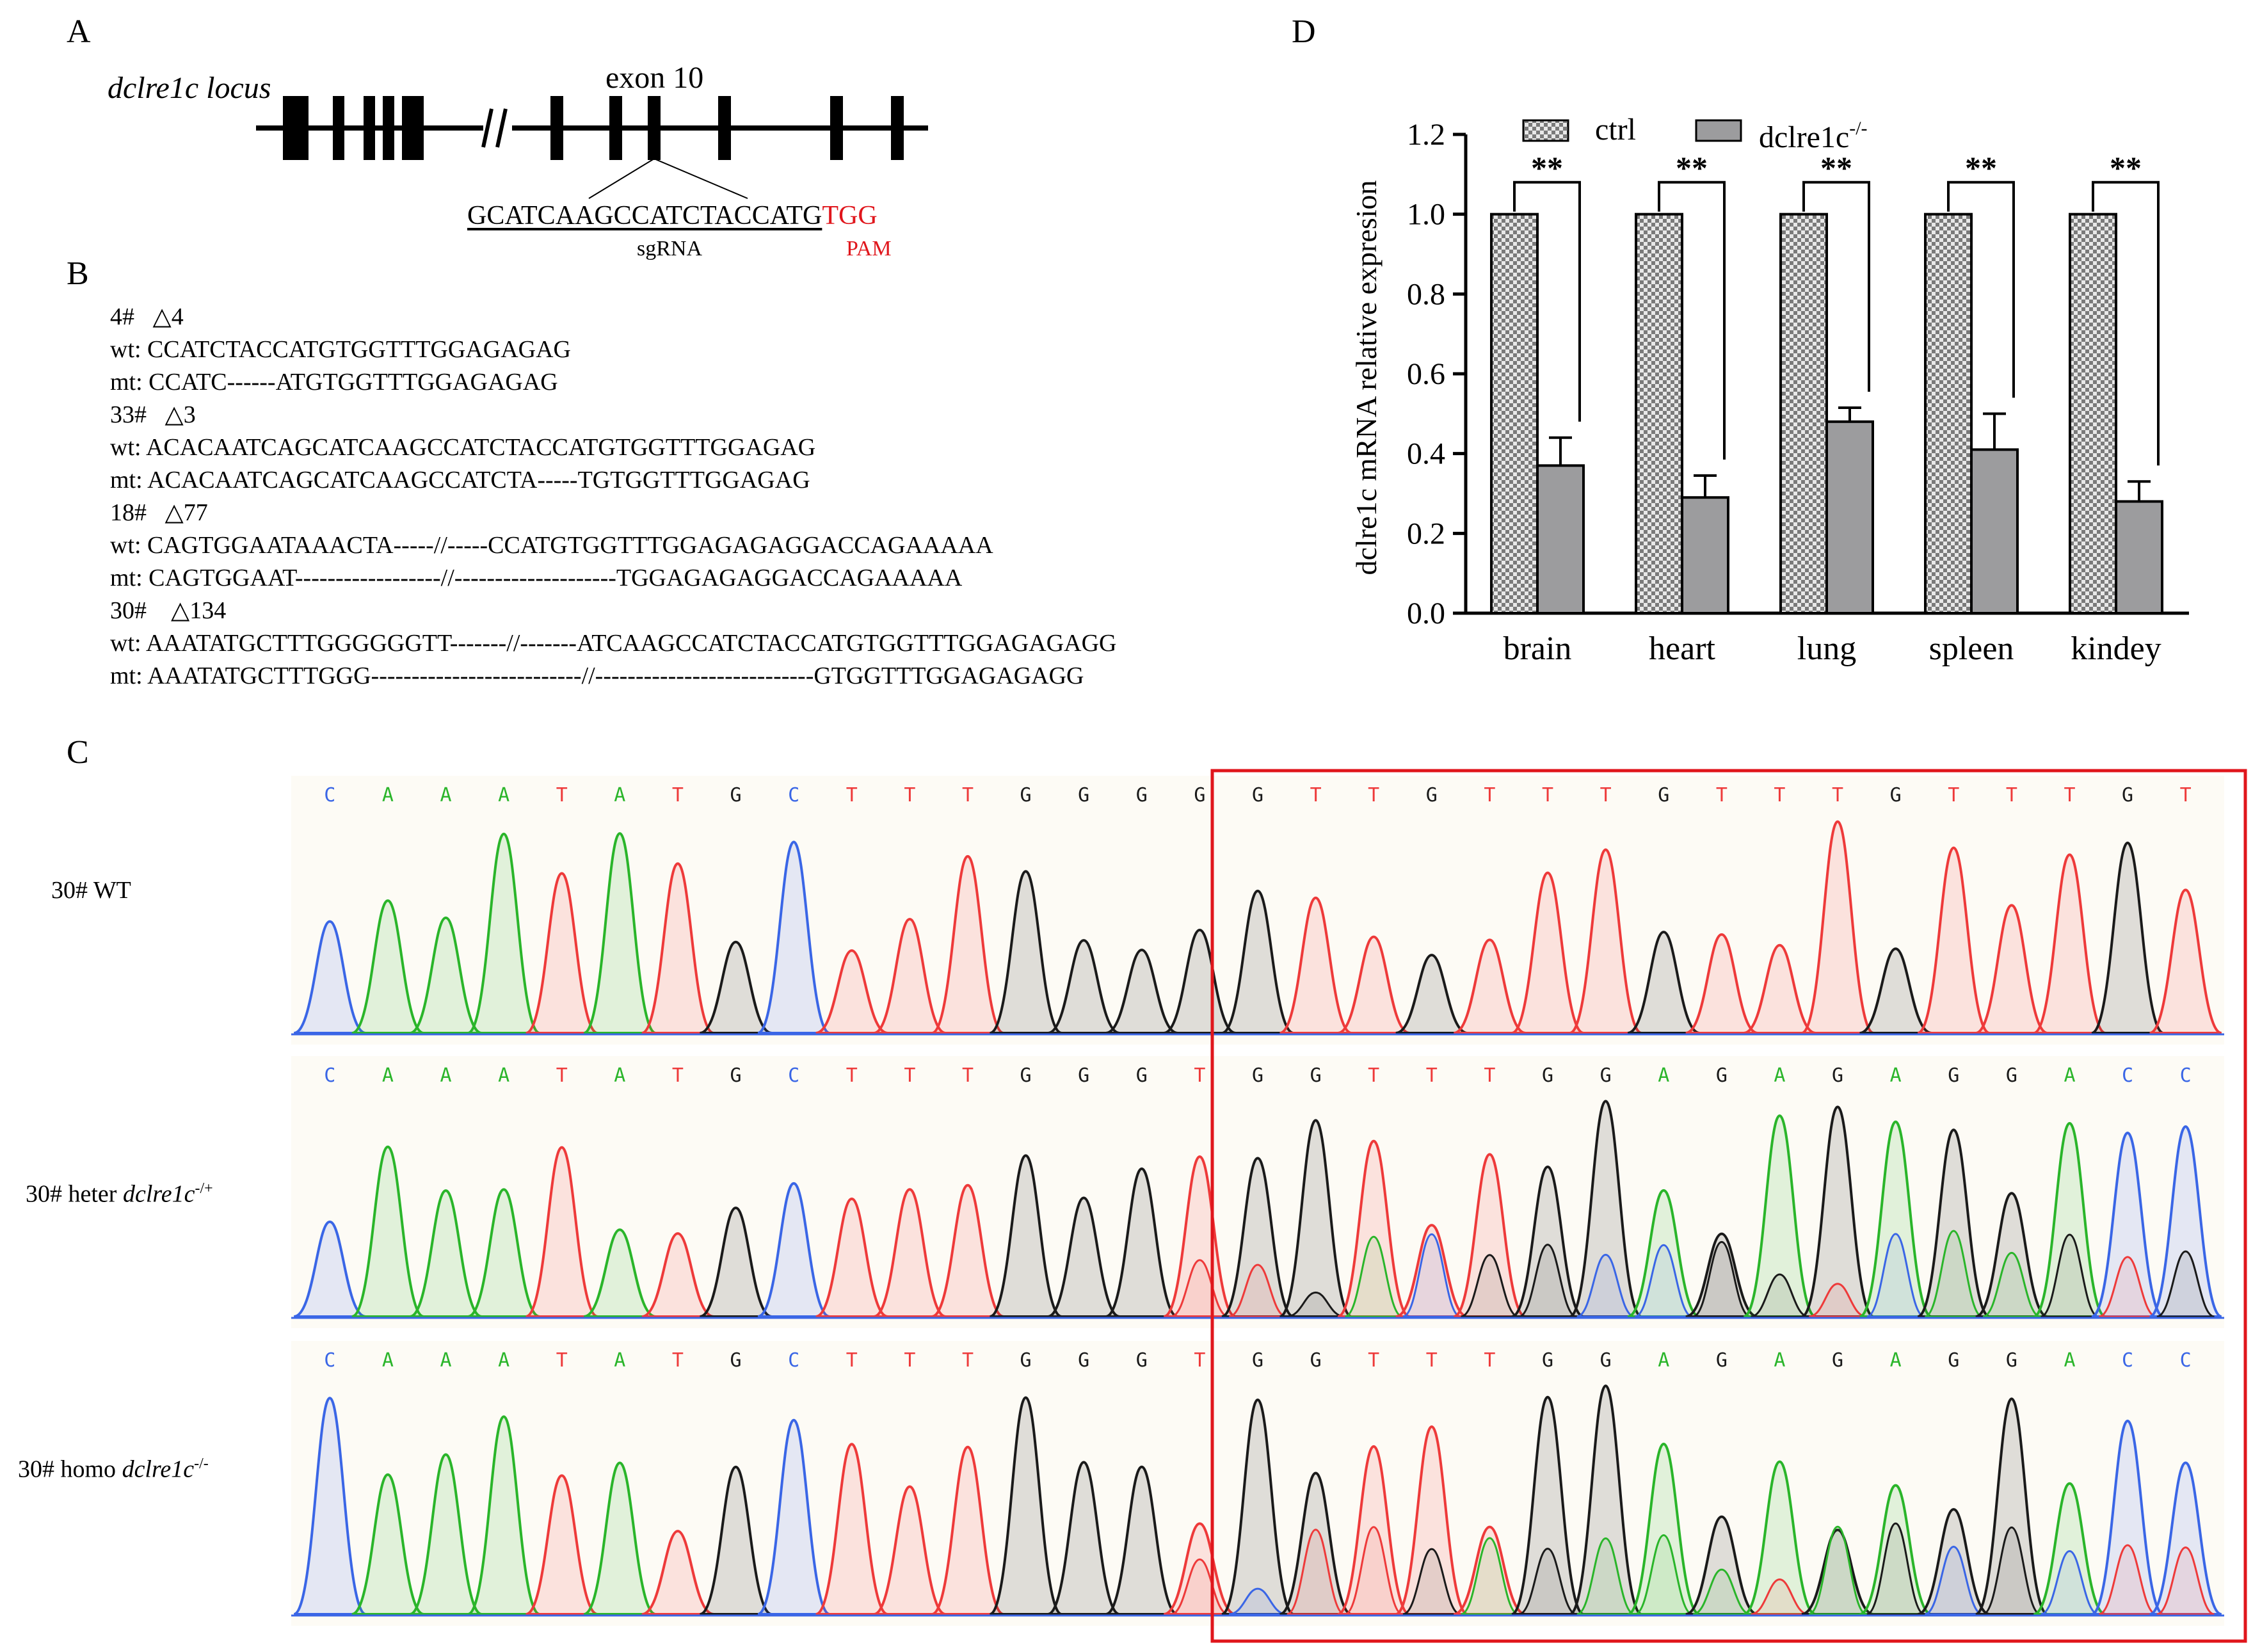 The width and height of the screenshot is (2253, 1652). Describe the element at coordinates (1615, 130) in the screenshot. I see `legend-label-ctrl: ctrl` at that location.